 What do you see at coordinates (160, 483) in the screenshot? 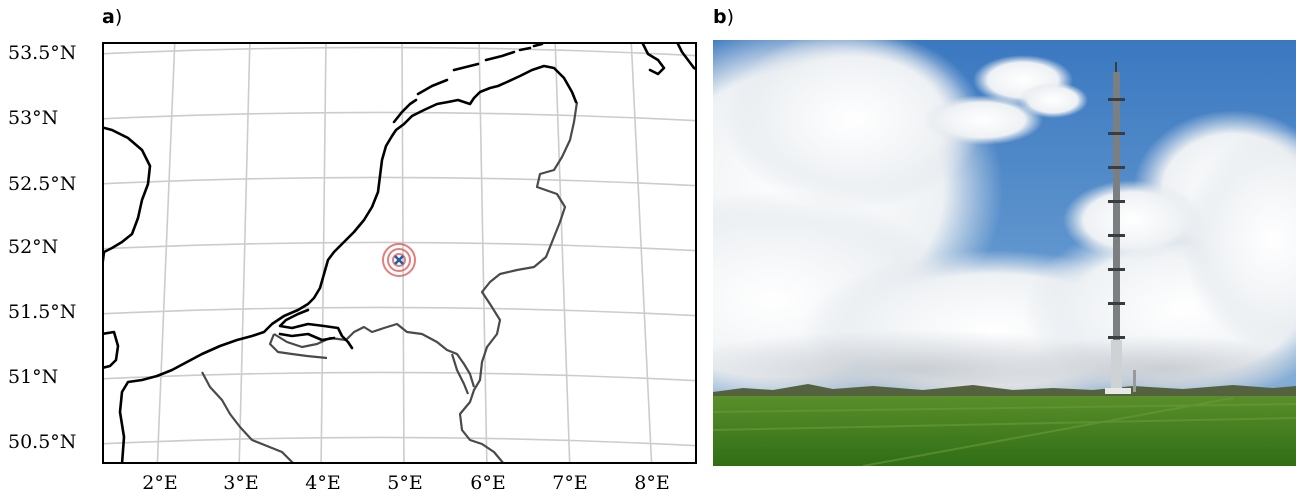
I see `lon-label-2: 2°E` at bounding box center [160, 483].